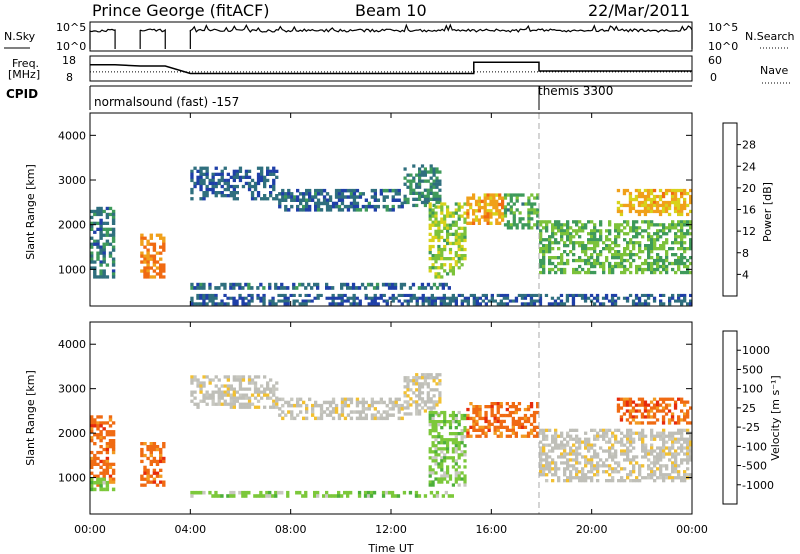 The height and width of the screenshot is (554, 800). What do you see at coordinates (69, 77) in the screenshot?
I see `freq-tick-bottom: 8` at bounding box center [69, 77].